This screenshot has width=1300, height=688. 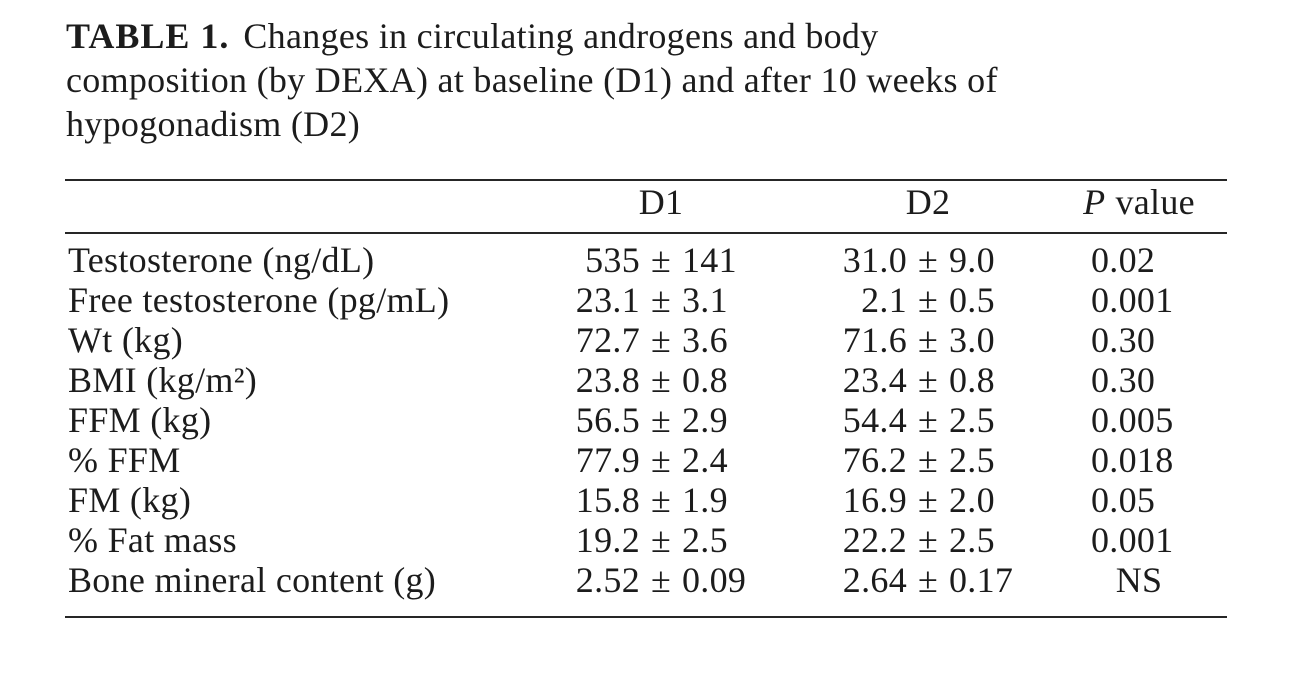 I want to click on d2-value-group: 16.9 ± 2.0, so click(x=928, y=500).